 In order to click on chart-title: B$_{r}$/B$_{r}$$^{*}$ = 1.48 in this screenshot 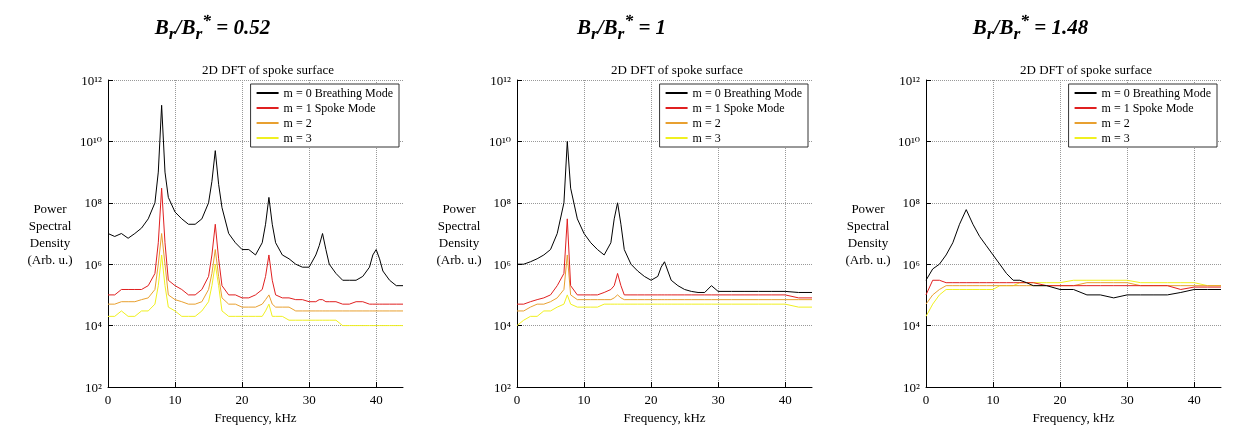, I will do `click(1030, 27)`.